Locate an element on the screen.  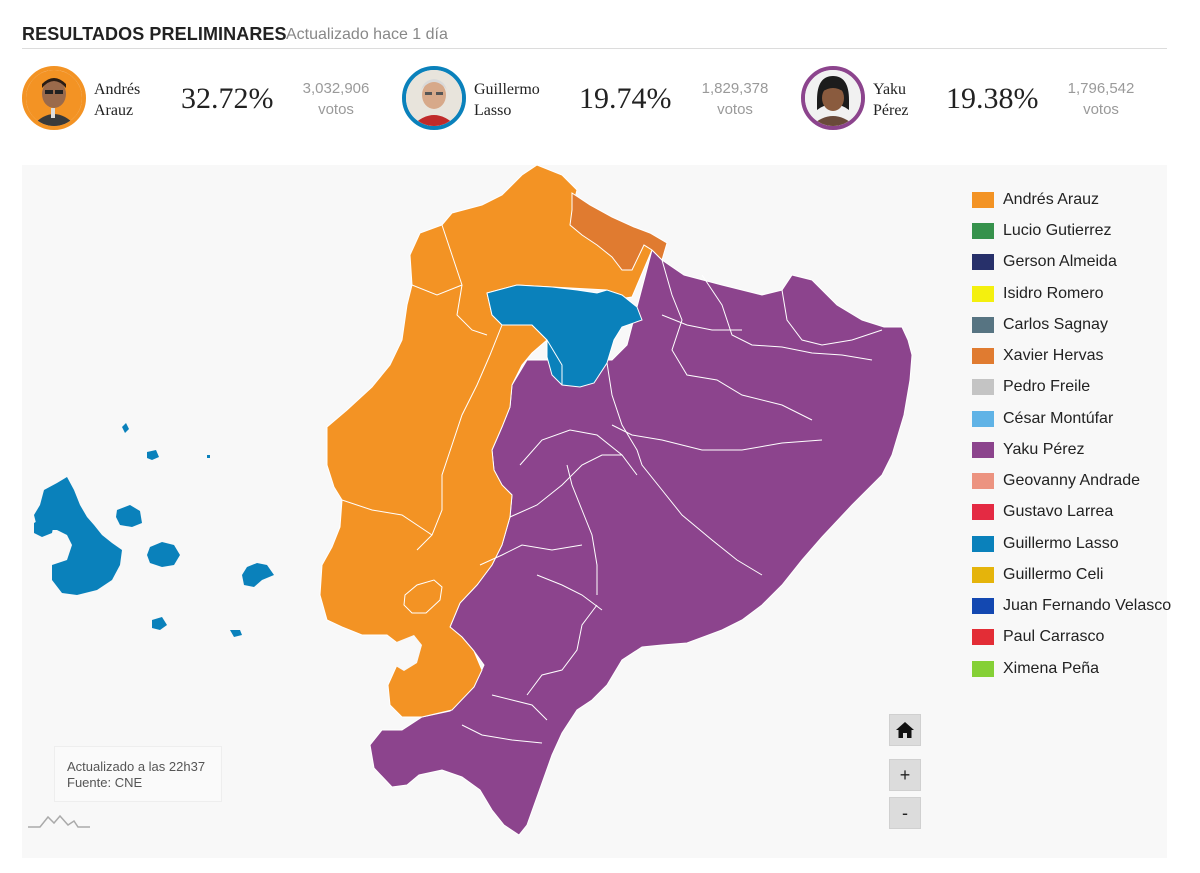
san-cristobal-island is located at coordinates (258, 575).